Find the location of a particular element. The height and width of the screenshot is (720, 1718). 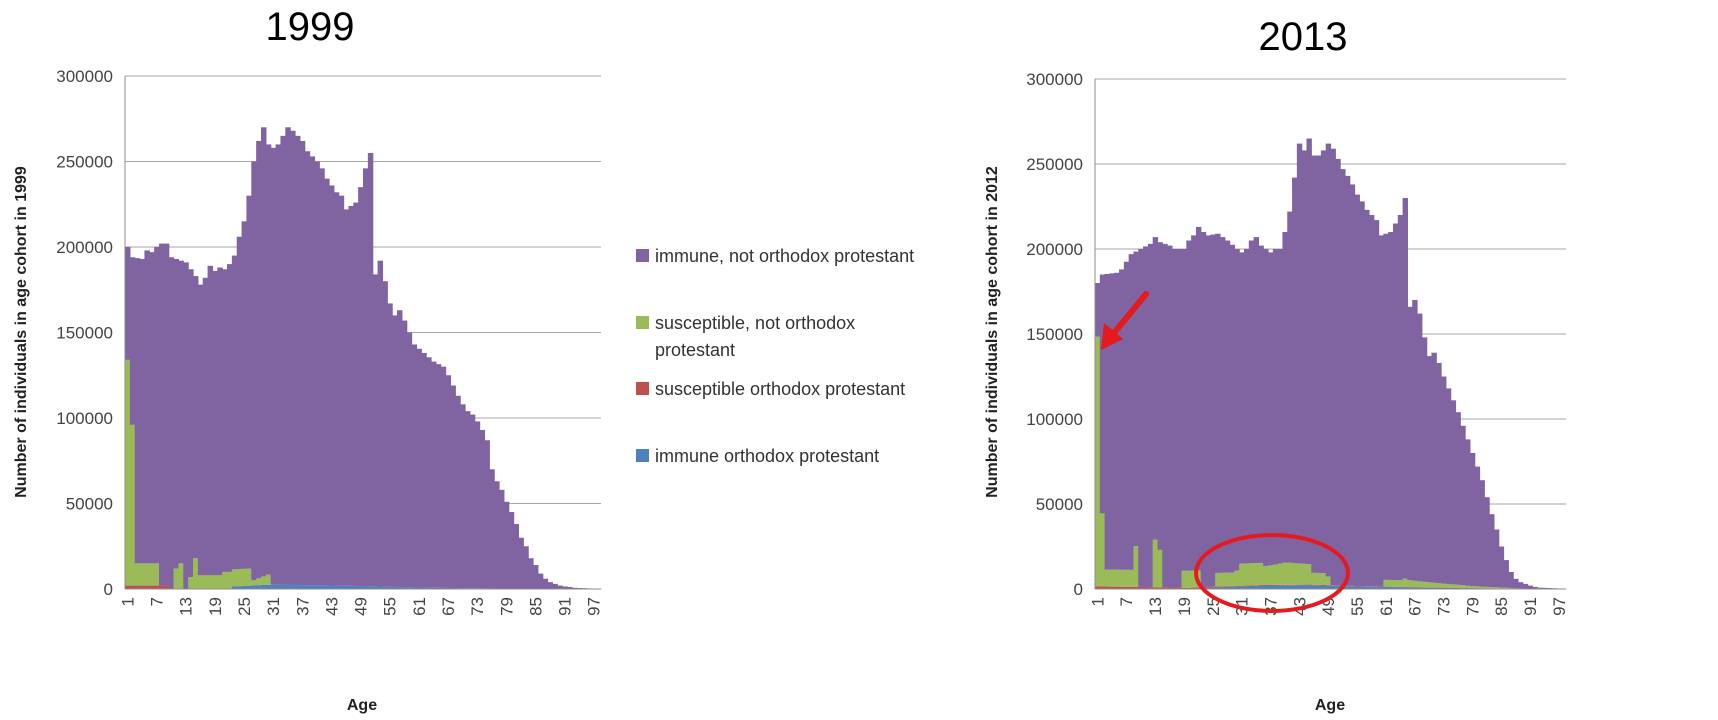

legend-swatch-immune-op is located at coordinates (642, 455).